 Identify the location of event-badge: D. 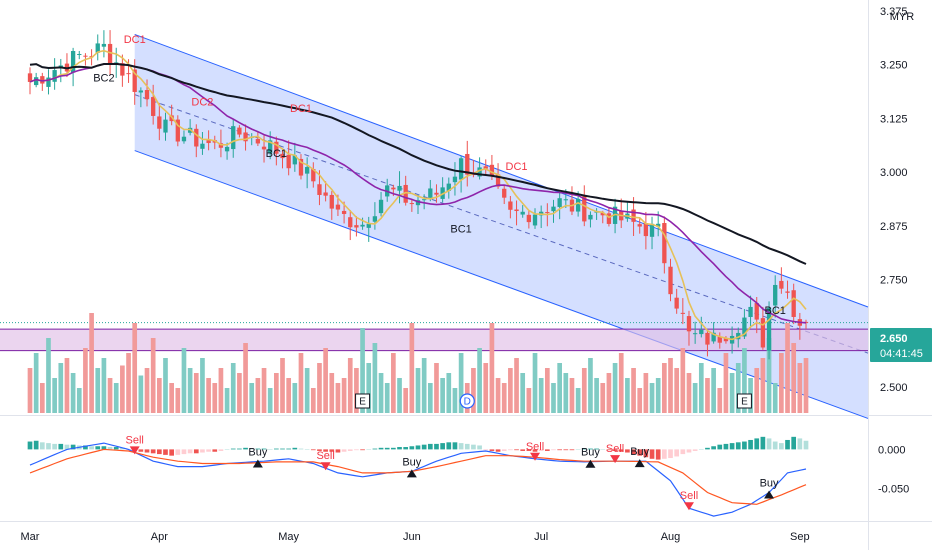
(467, 401).